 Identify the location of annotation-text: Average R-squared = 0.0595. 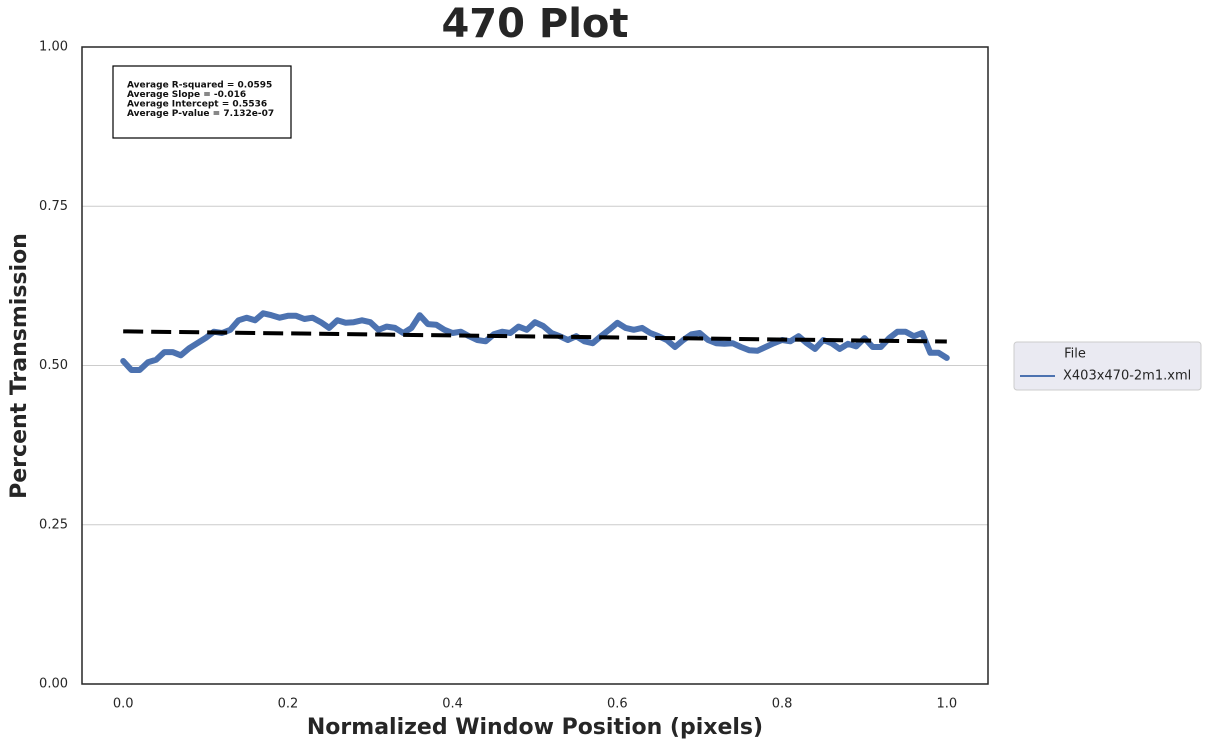
(199, 86).